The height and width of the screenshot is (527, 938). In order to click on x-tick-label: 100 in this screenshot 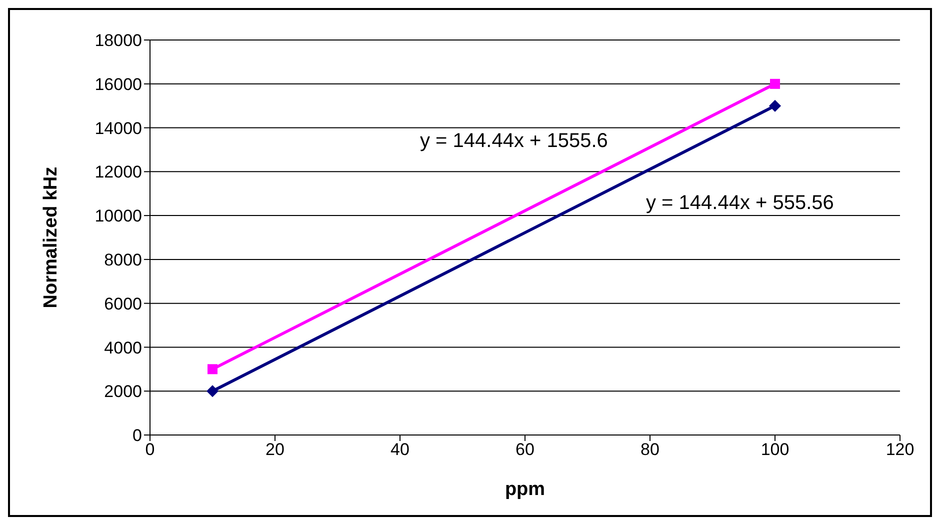, I will do `click(775, 450)`.